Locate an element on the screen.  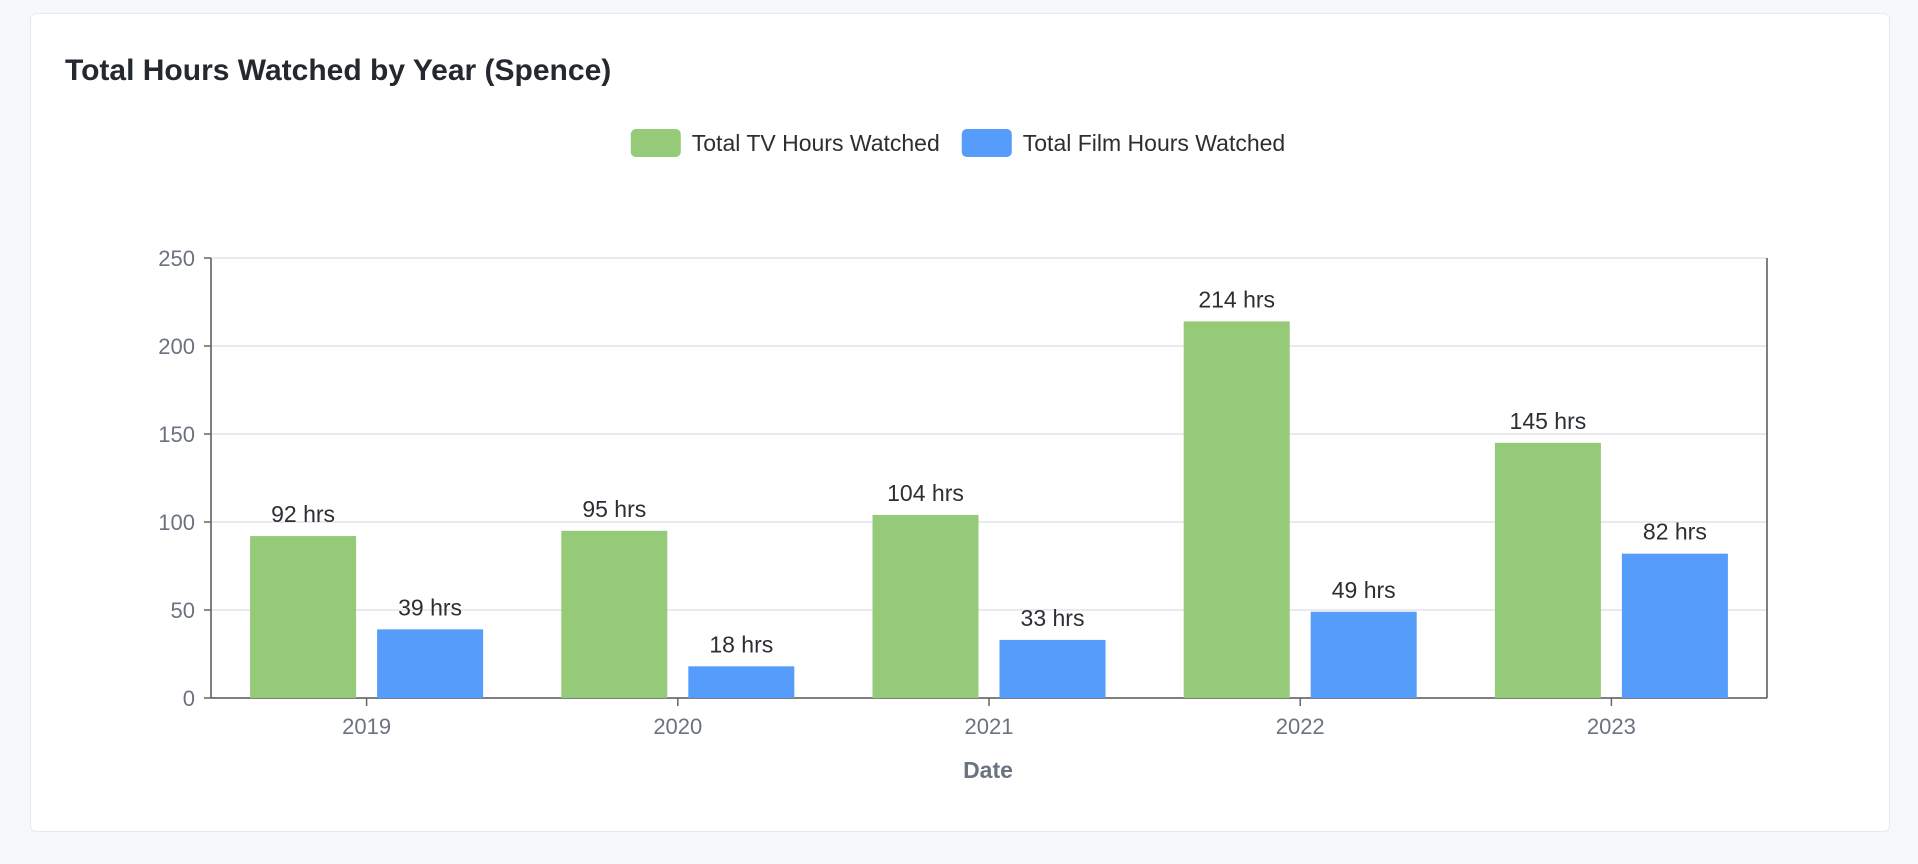
x-tick-label: 2019 is located at coordinates (366, 726).